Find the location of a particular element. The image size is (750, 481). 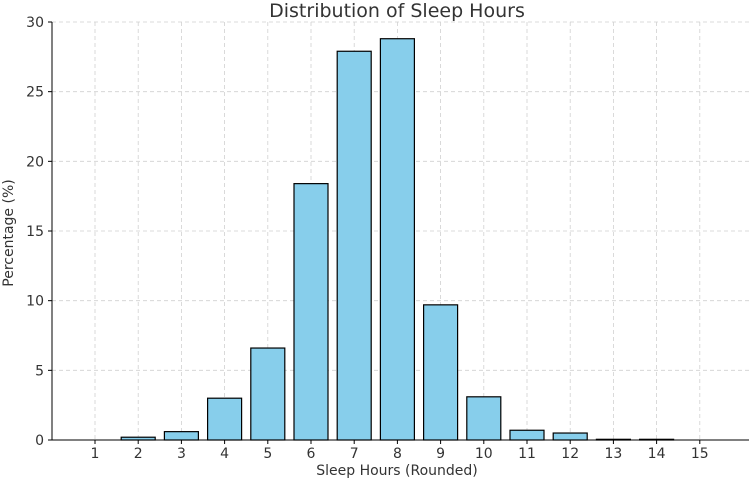

x-axis-label: Sleep Hours (Rounded) is located at coordinates (397, 471).